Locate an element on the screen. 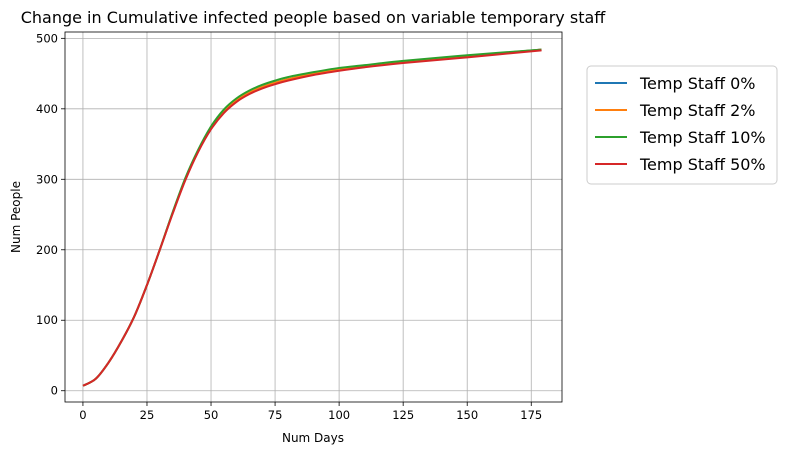 The image size is (786, 455). x-tick-label: 75 is located at coordinates (275, 415).